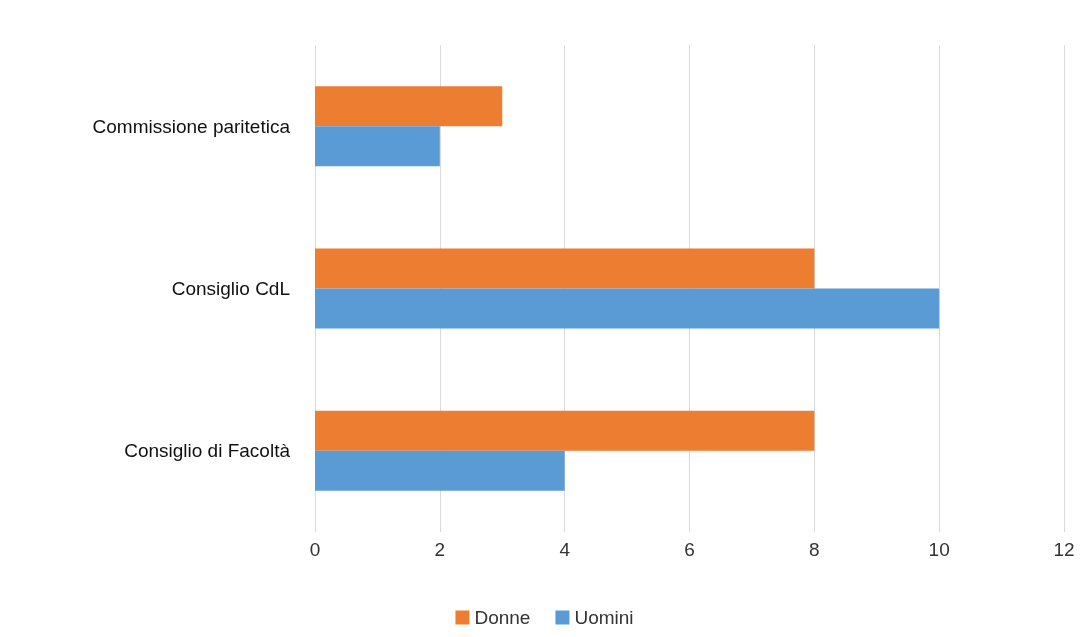 The height and width of the screenshot is (637, 1089). I want to click on x-tick-label: 8, so click(814, 549).